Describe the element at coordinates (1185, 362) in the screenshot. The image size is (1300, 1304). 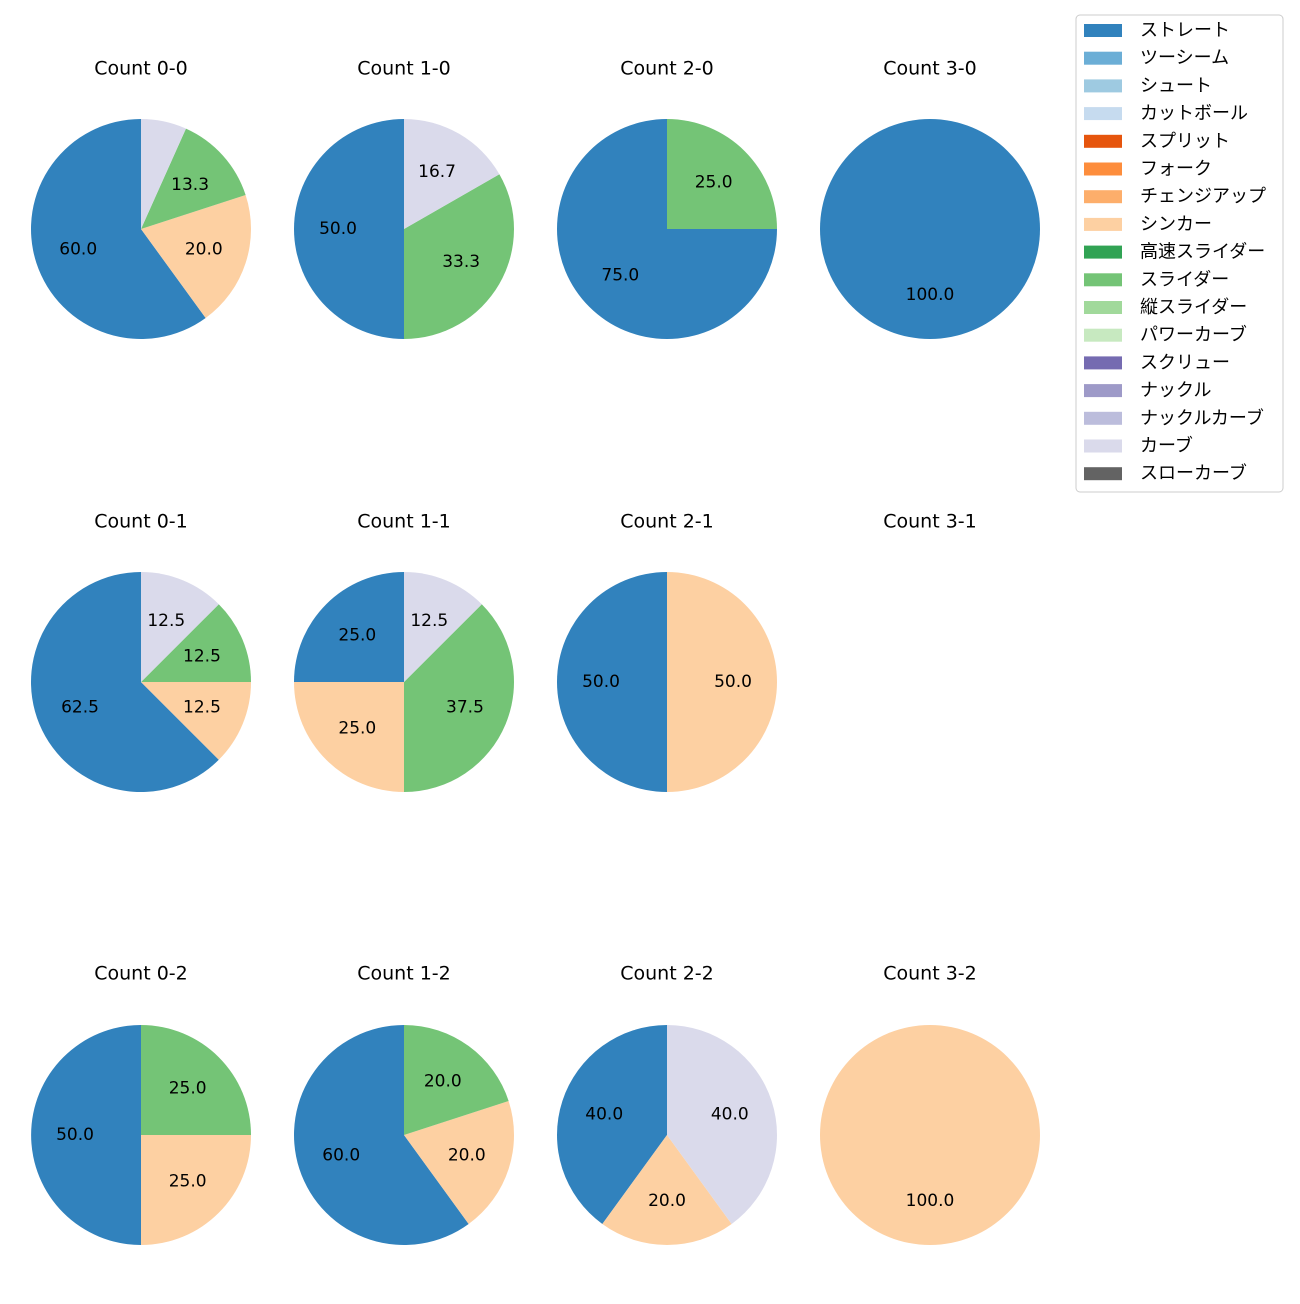
I see `legend-label: スクリュー` at that location.